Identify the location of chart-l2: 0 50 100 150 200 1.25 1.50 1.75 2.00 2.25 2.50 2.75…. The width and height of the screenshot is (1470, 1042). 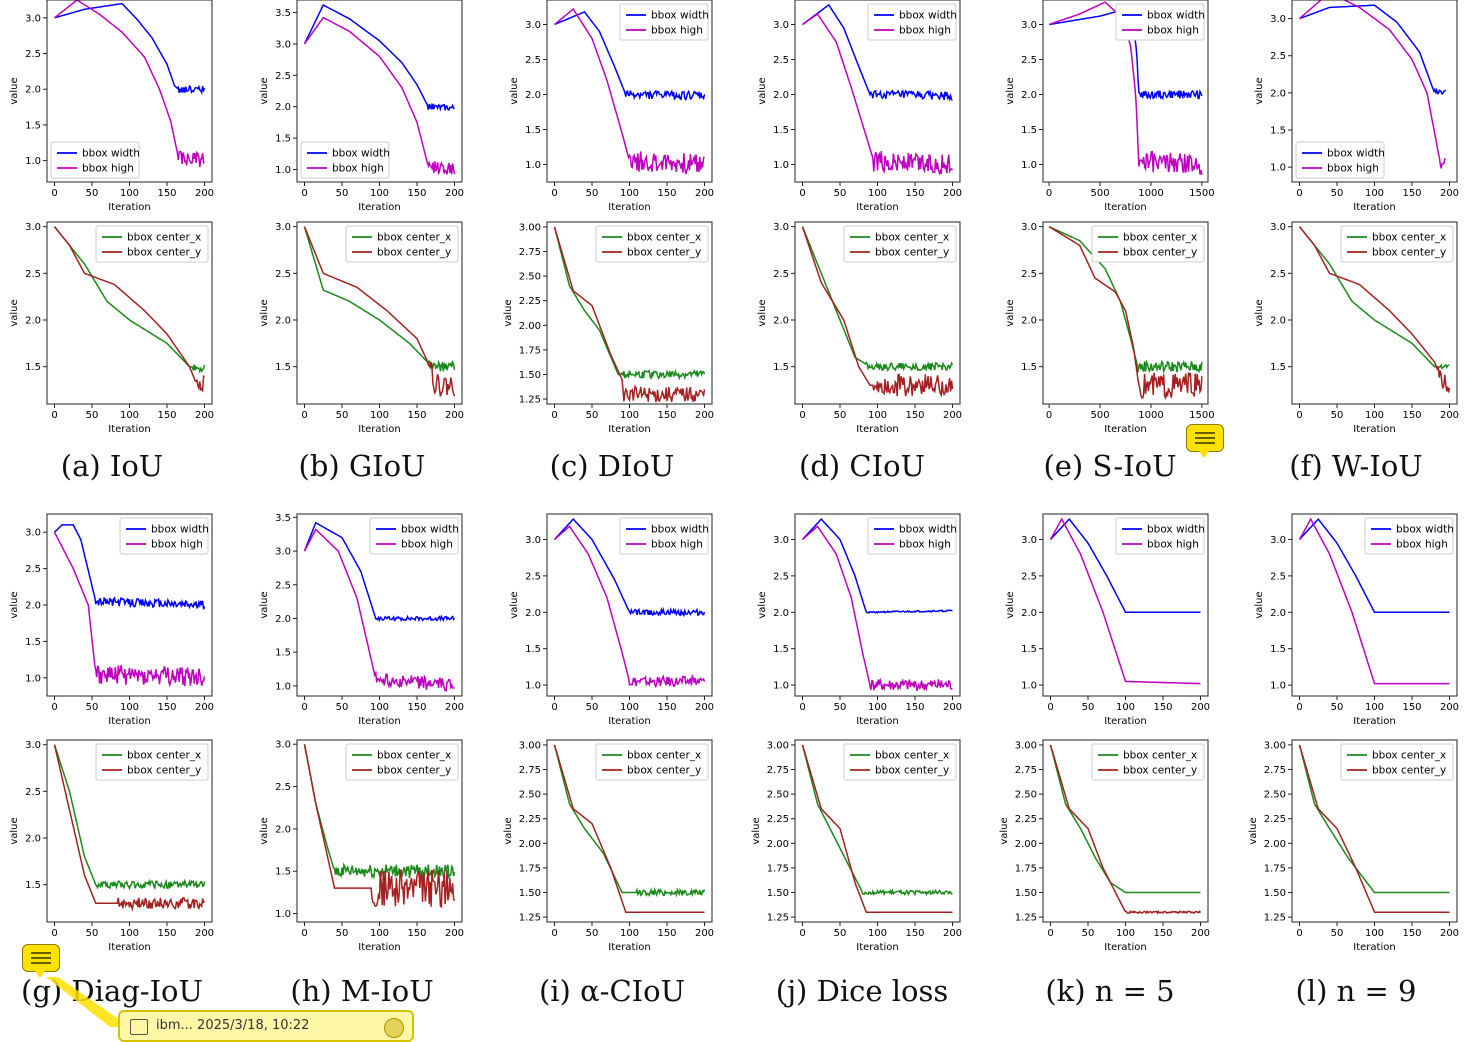
(1353, 846).